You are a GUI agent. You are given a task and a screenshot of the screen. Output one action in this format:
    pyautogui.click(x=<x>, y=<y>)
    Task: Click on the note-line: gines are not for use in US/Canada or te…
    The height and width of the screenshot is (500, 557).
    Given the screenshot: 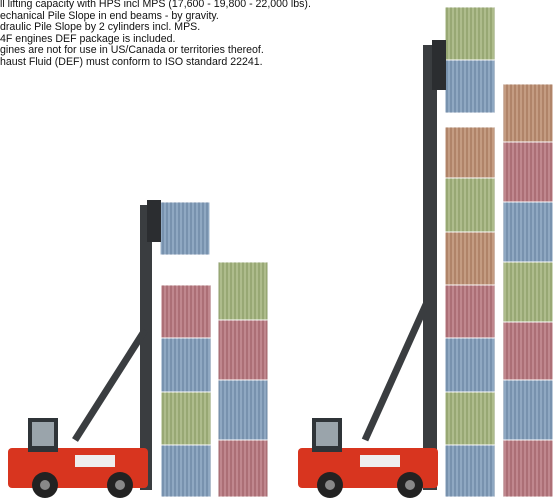 What is the action you would take?
    pyautogui.click(x=132, y=50)
    